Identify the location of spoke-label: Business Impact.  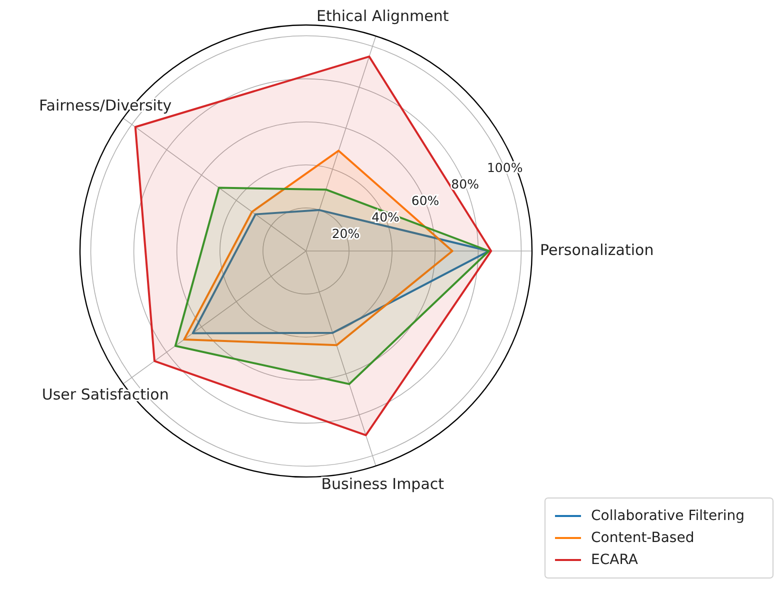
(382, 484).